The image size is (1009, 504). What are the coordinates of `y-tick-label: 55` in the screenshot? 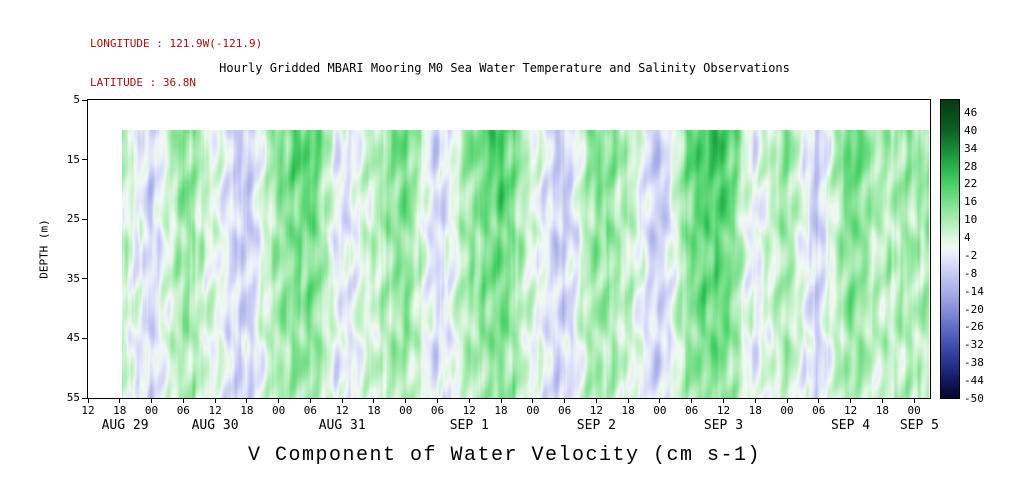 It's located at (73, 397).